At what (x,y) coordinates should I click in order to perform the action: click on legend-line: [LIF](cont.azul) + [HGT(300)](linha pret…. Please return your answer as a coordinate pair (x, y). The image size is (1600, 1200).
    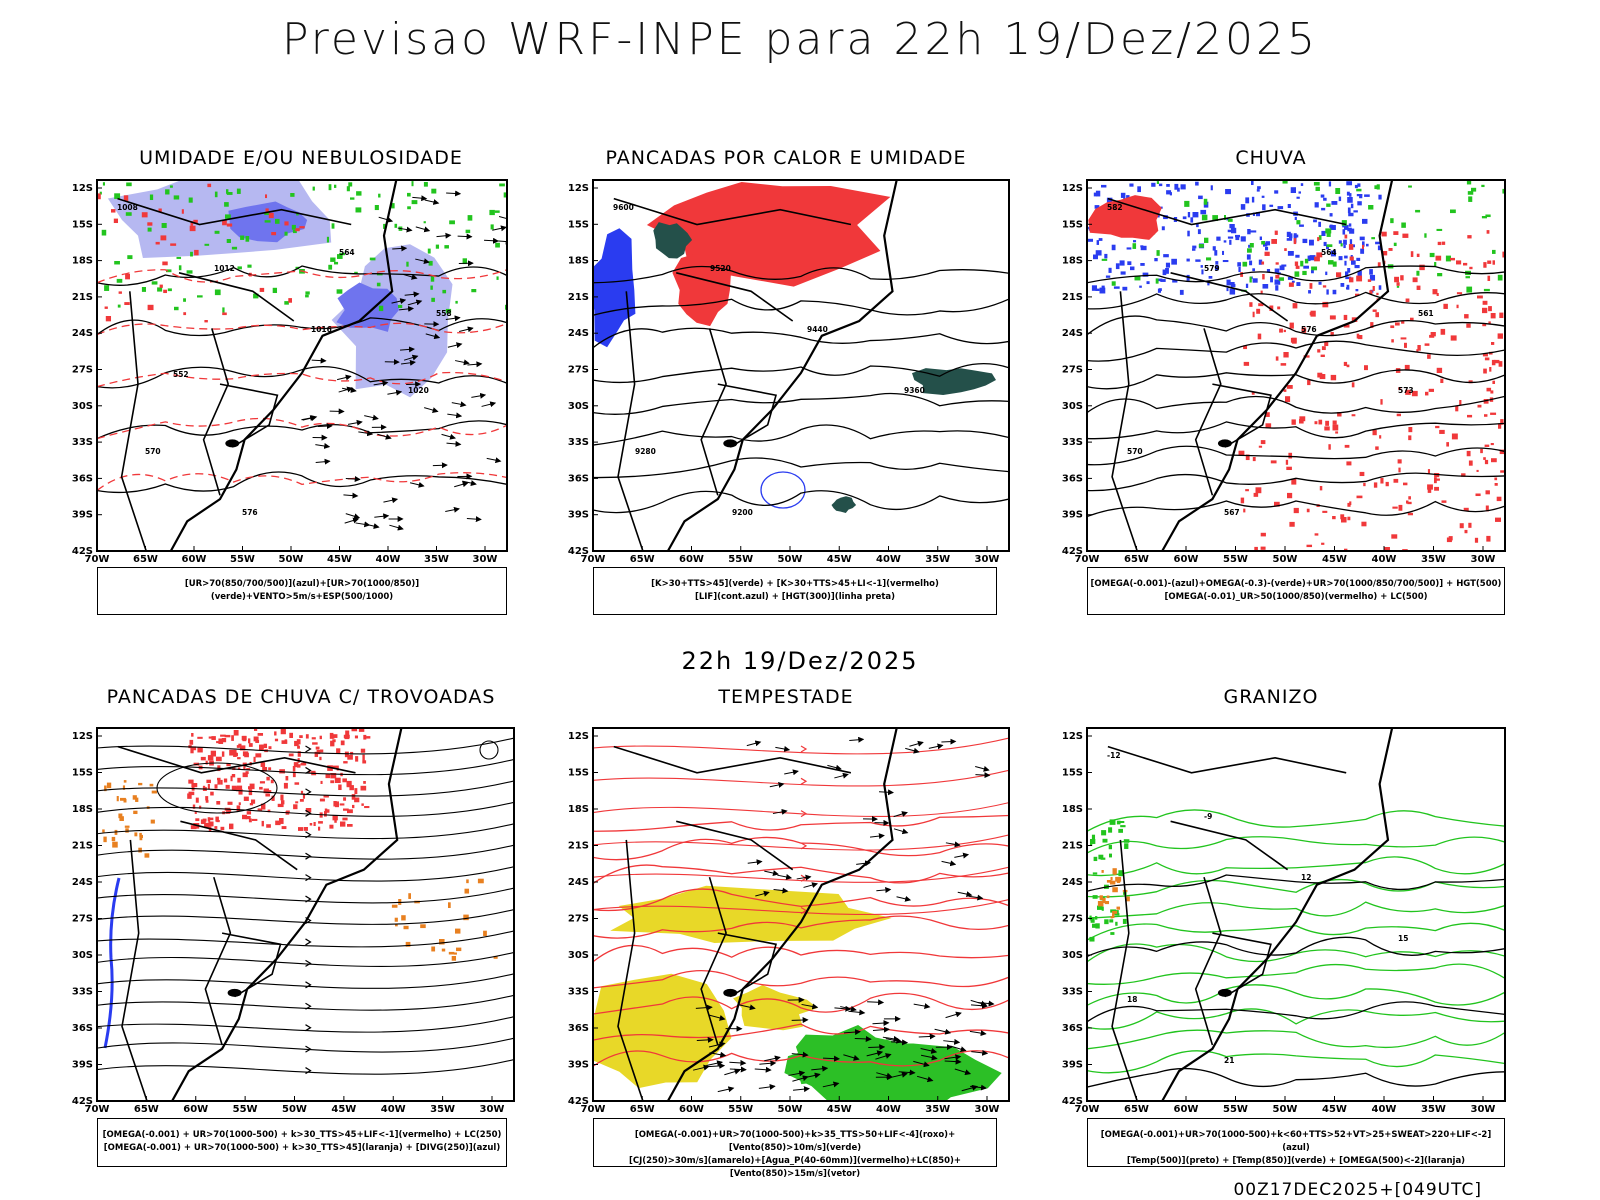
    Looking at the image, I should click on (795, 597).